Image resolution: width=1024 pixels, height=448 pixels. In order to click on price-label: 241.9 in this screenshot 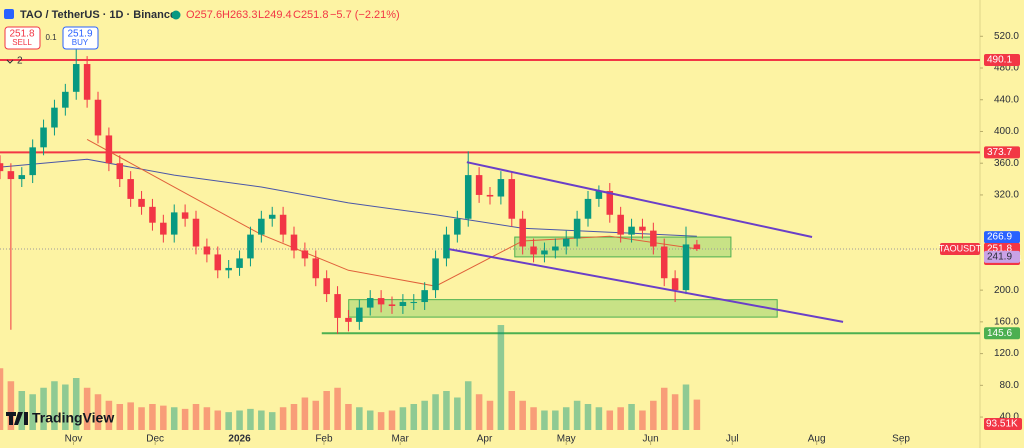, I will do `click(999, 257)`.